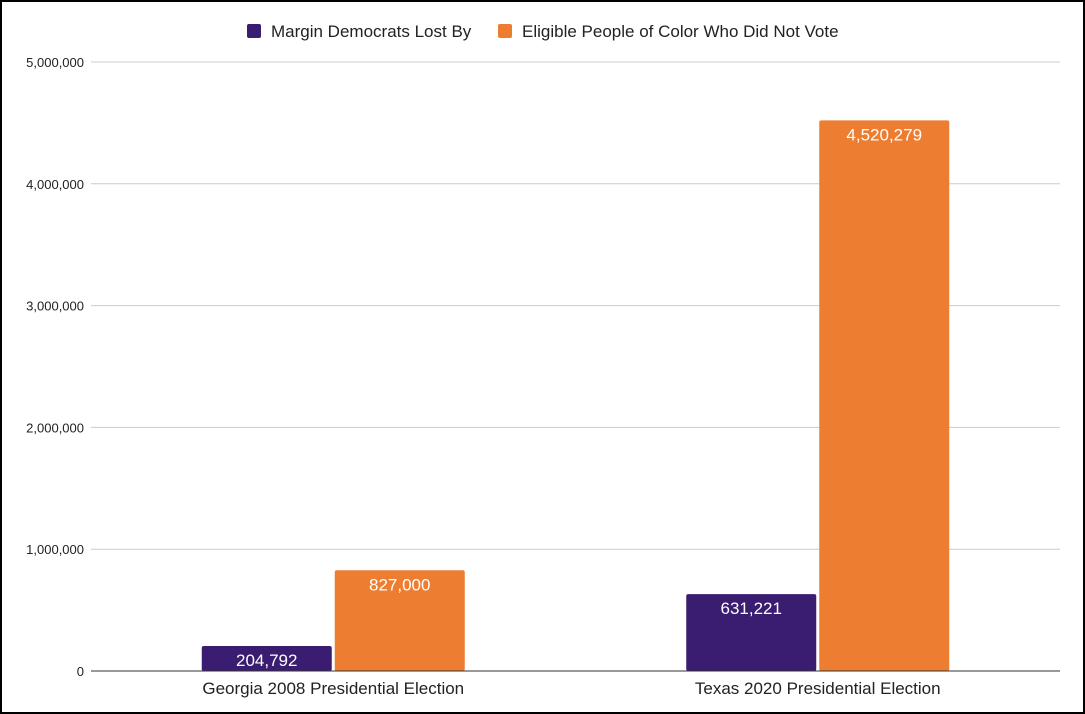 The width and height of the screenshot is (1085, 714). I want to click on data-label: 827,000, so click(399, 584).